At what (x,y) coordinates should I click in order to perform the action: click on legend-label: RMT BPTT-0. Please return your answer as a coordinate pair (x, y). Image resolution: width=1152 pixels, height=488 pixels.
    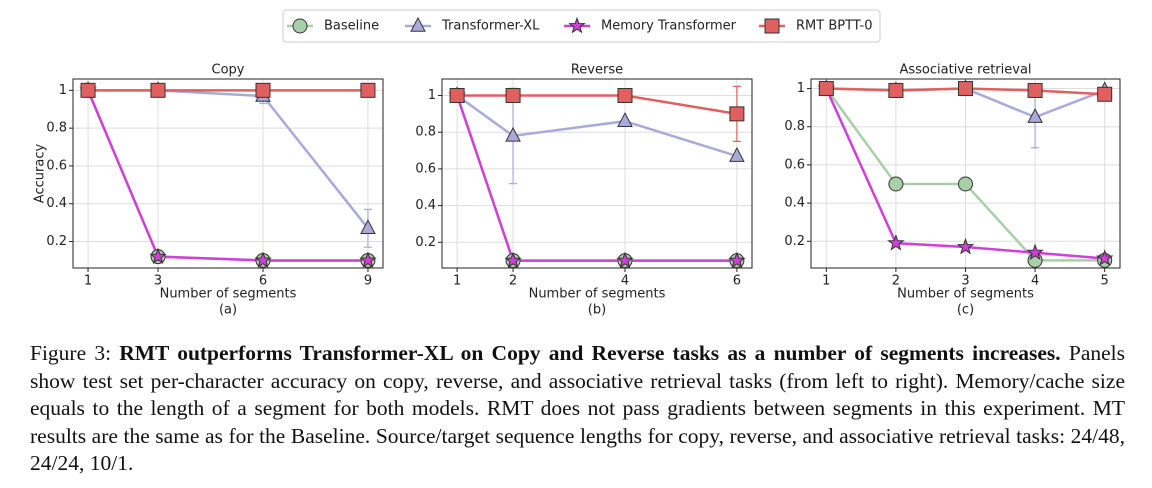
    Looking at the image, I should click on (834, 26).